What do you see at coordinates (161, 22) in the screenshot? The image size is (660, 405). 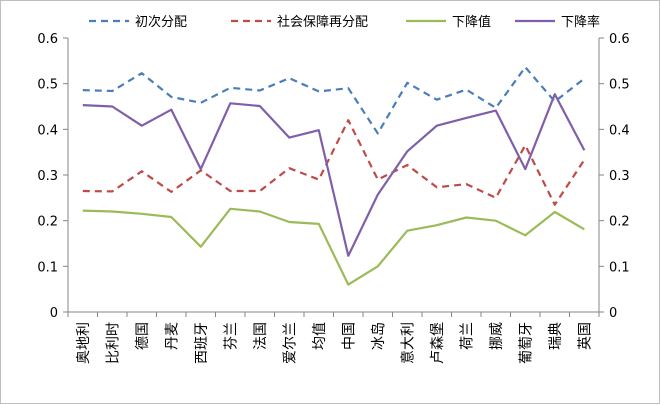 I see `legend-label-1: 初次分配` at bounding box center [161, 22].